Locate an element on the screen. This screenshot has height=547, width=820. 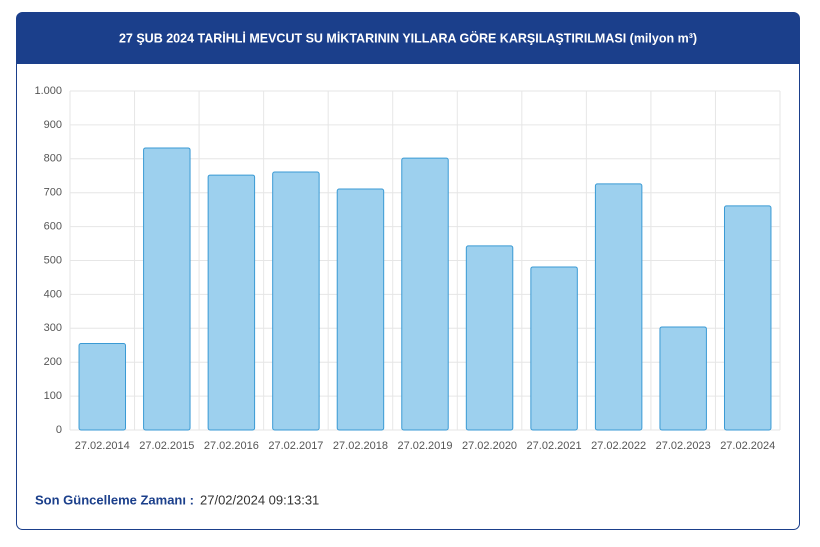
footer-value: 27/02/2024 09:13:31 is located at coordinates (259, 499).